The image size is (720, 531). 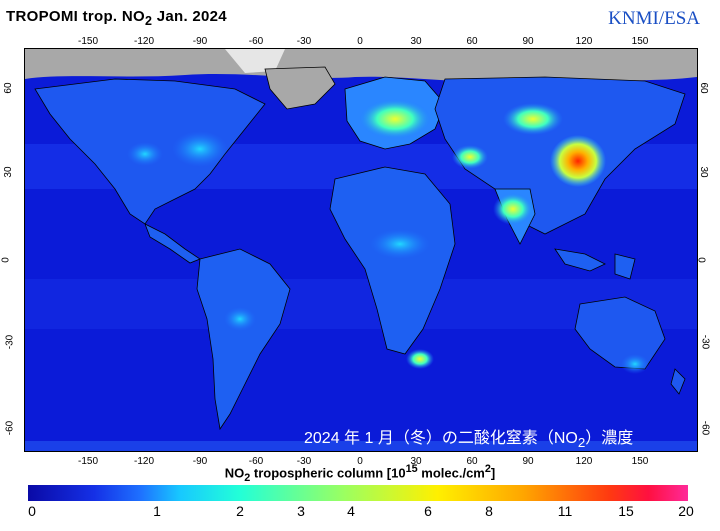 What do you see at coordinates (584, 461) in the screenshot?
I see `bottom-tick: 120` at bounding box center [584, 461].